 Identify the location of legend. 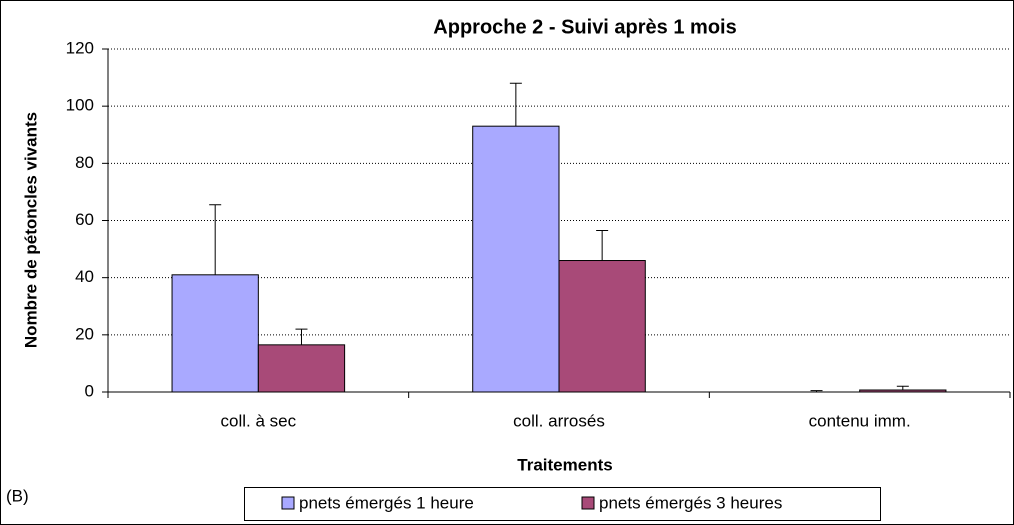
(562, 504).